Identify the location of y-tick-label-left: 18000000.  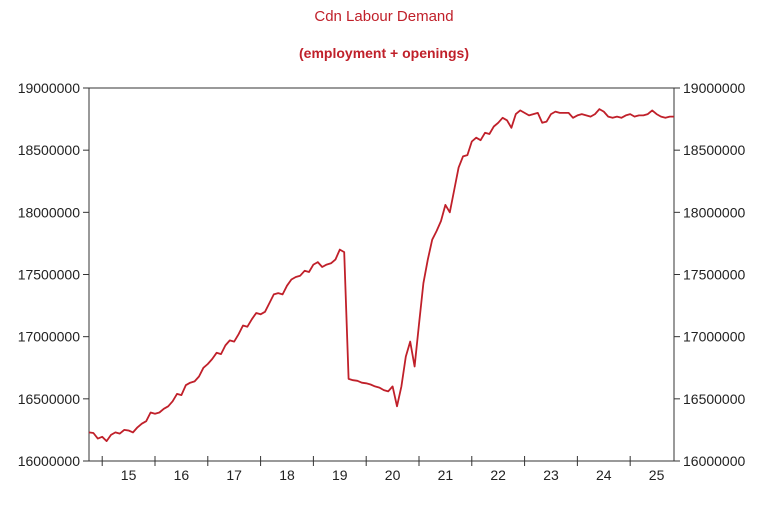
(49, 212).